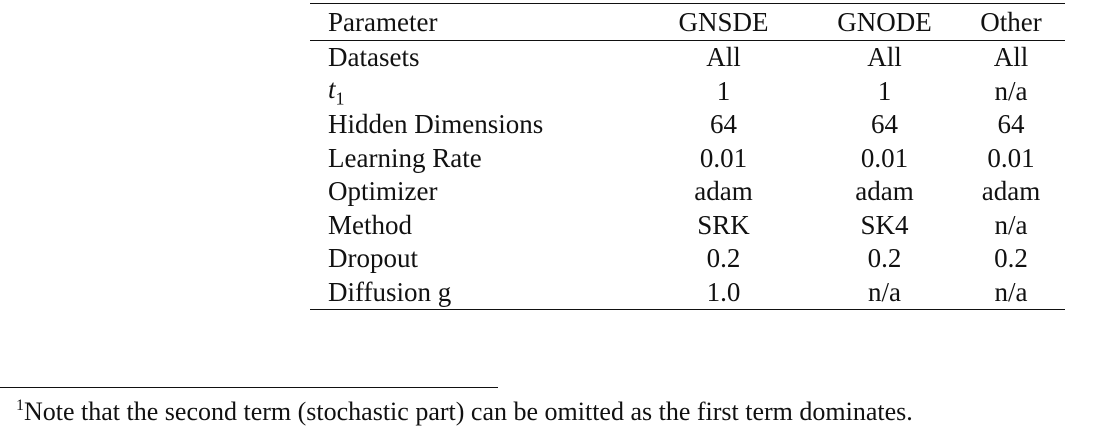  Describe the element at coordinates (383, 21) in the screenshot. I see `header-parameter: Parameter` at that location.